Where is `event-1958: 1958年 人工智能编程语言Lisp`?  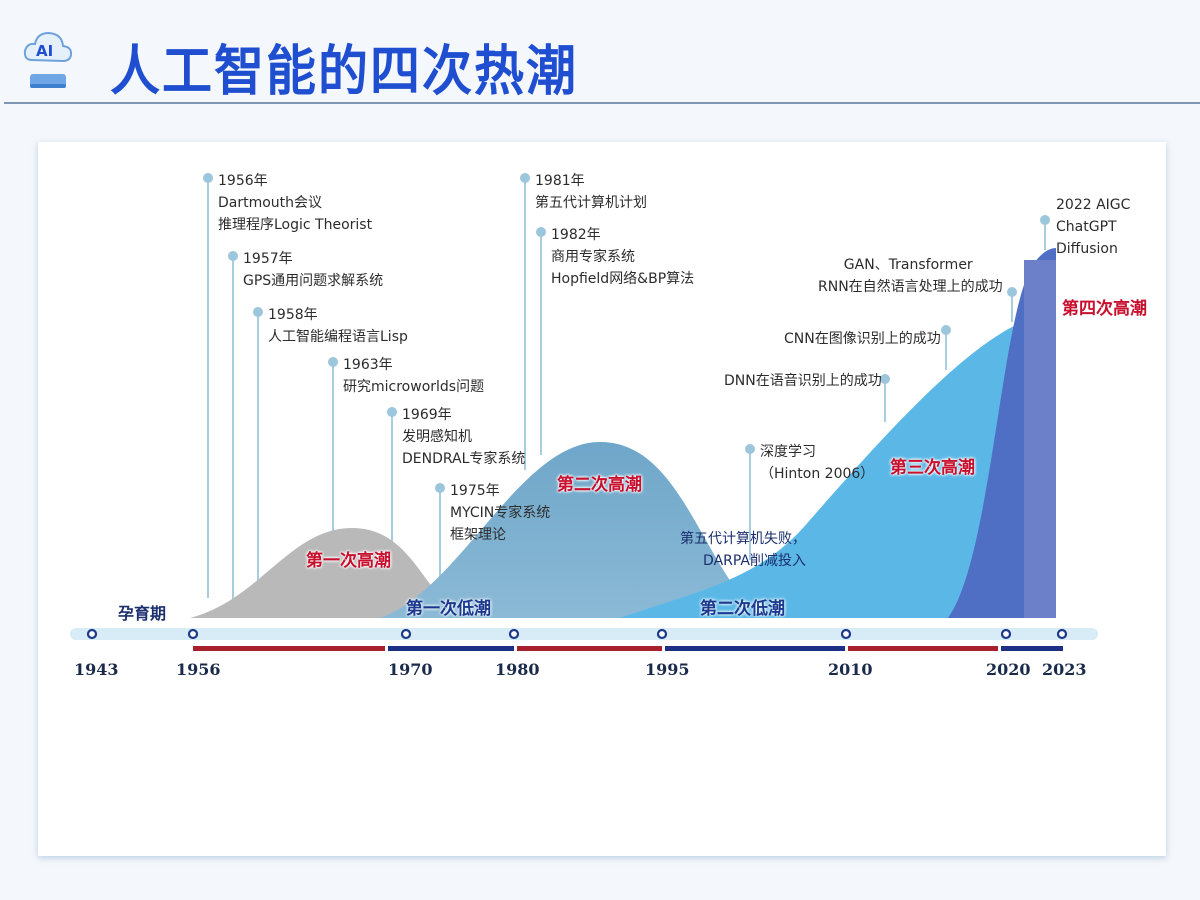
event-1958: 1958年 人工智能编程语言Lisp is located at coordinates (338, 326).